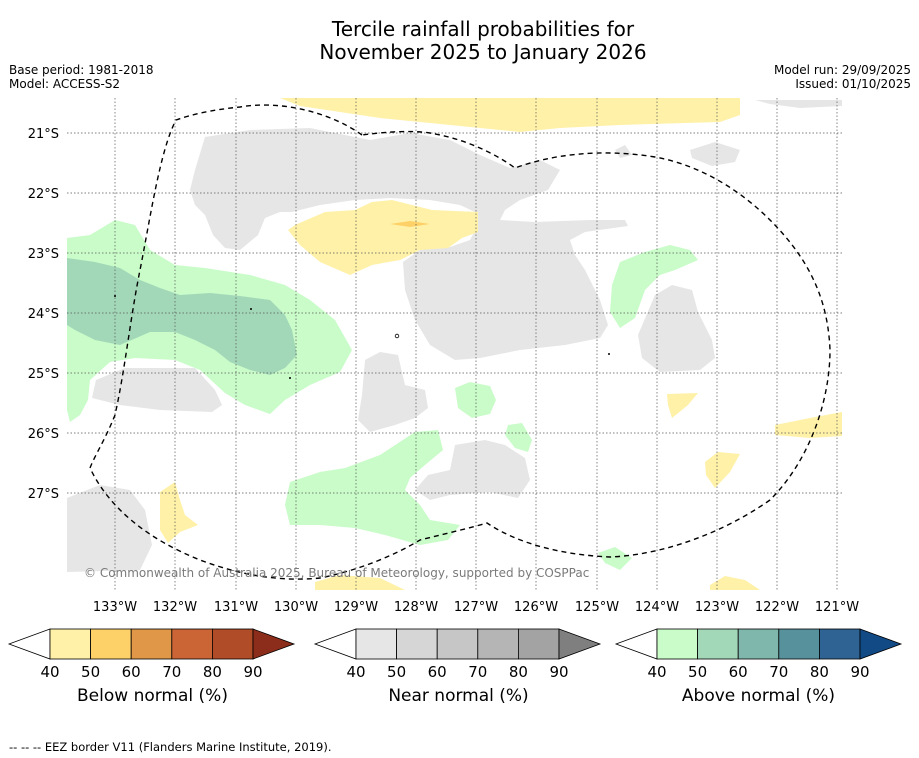 This screenshot has height=758, width=919. I want to click on lon-label: 123°W, so click(717, 607).